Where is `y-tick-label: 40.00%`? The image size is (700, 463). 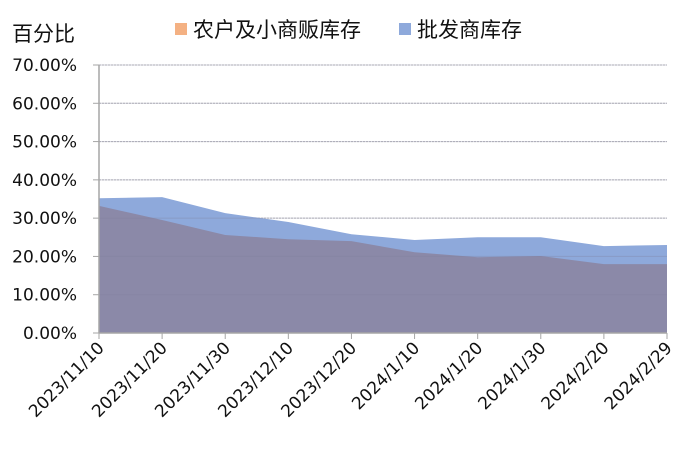 y-tick-label: 40.00% is located at coordinates (44, 181).